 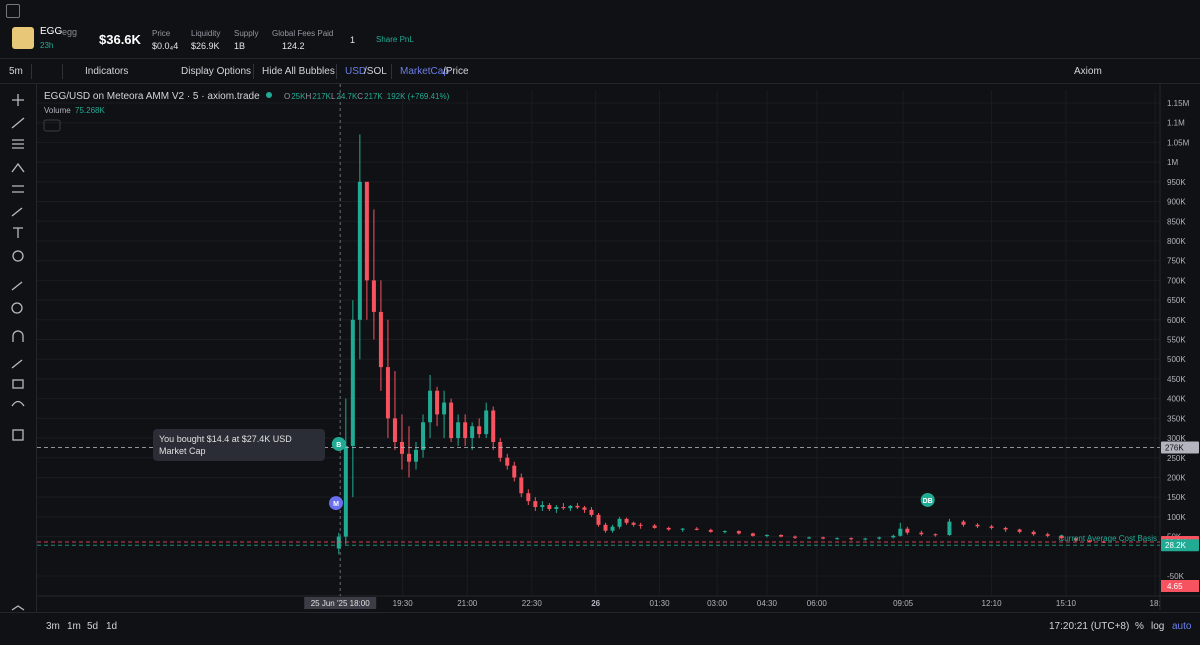 I want to click on trash-tool, so click(x=18, y=435).